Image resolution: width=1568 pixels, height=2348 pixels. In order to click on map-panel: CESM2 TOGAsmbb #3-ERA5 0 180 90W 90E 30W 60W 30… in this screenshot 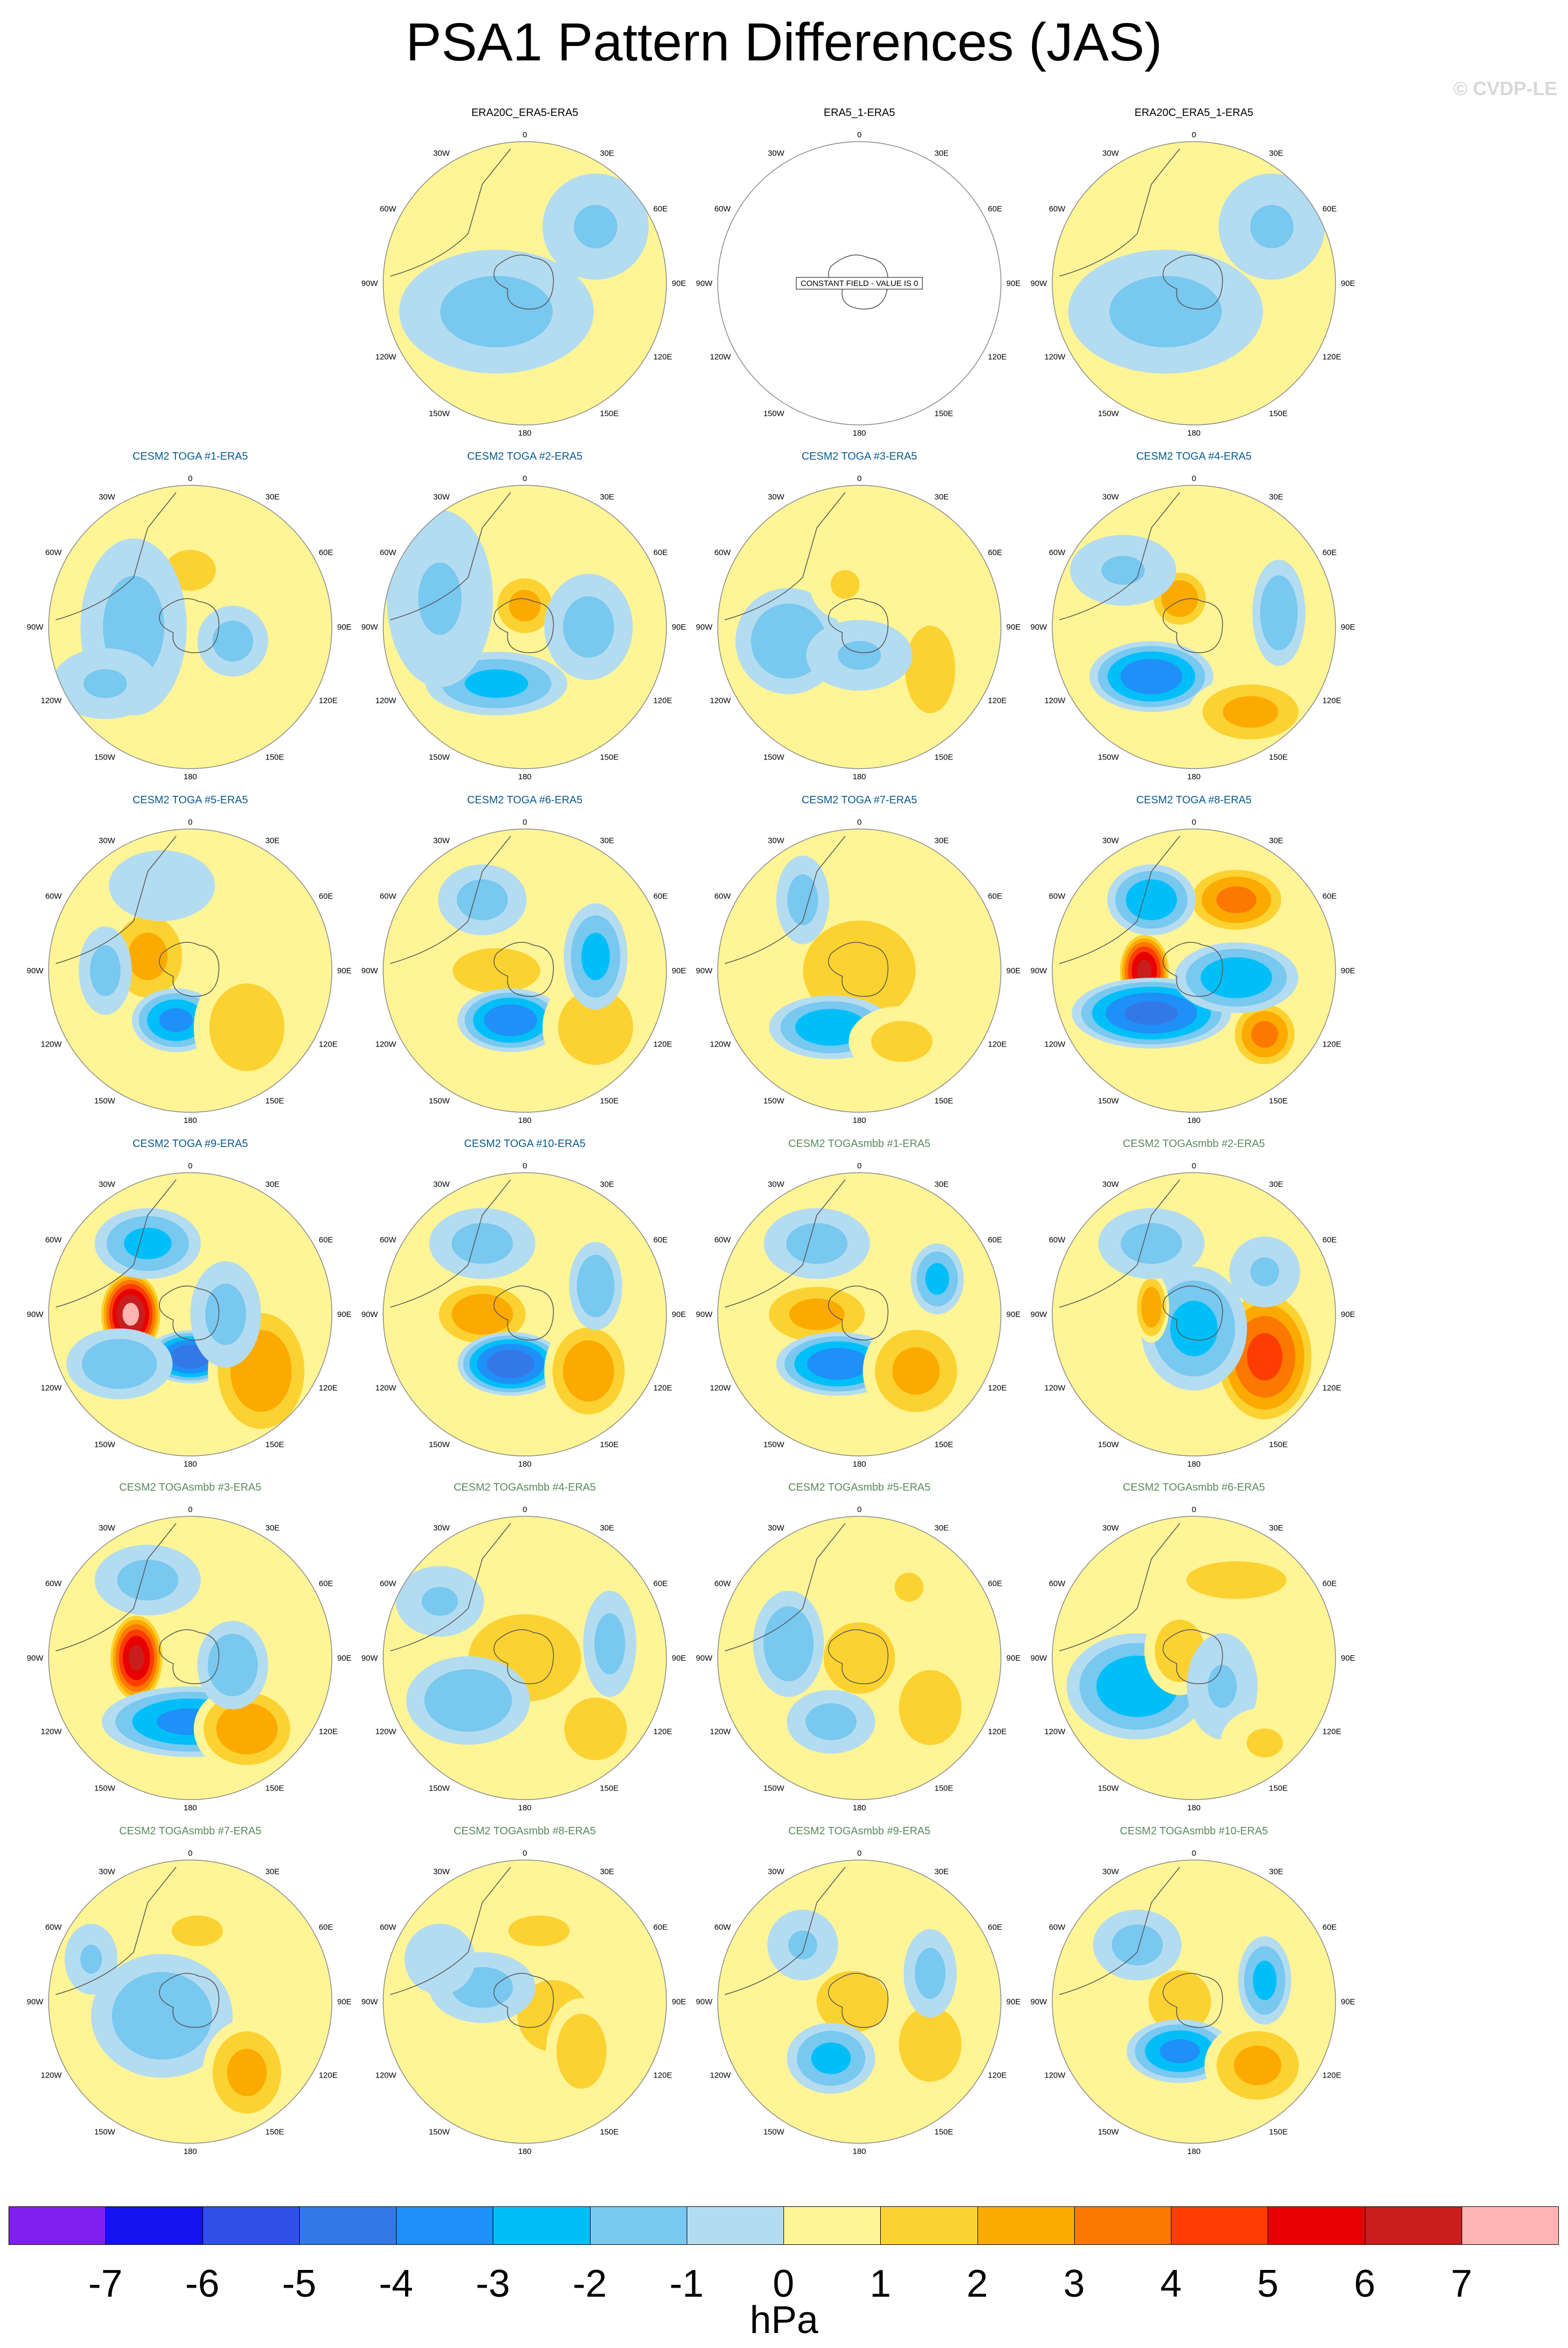, I will do `click(191, 1653)`.